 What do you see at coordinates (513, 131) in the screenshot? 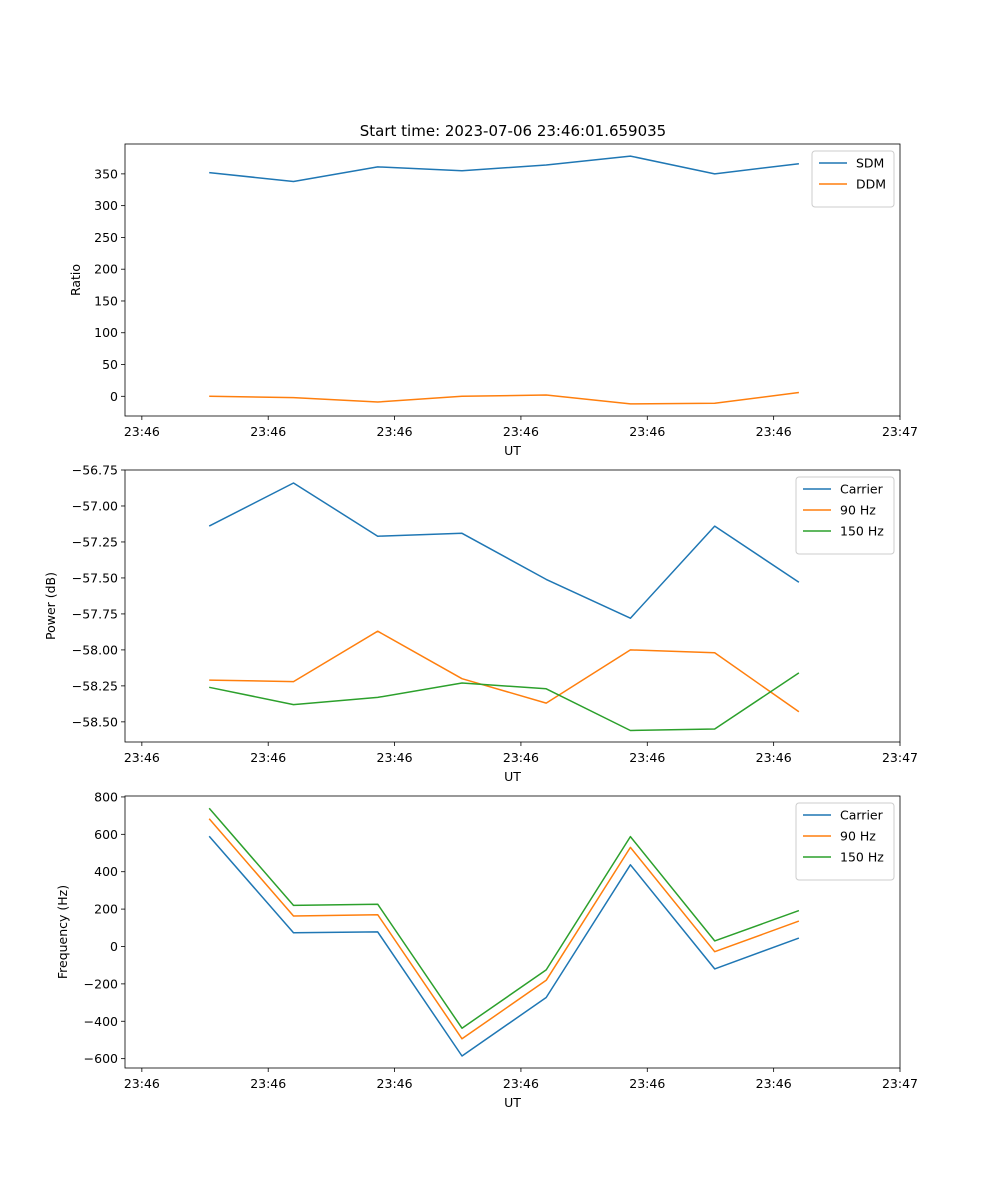
I see `chart-title: Start time: 2023-07-06 23:46:01.659035` at bounding box center [513, 131].